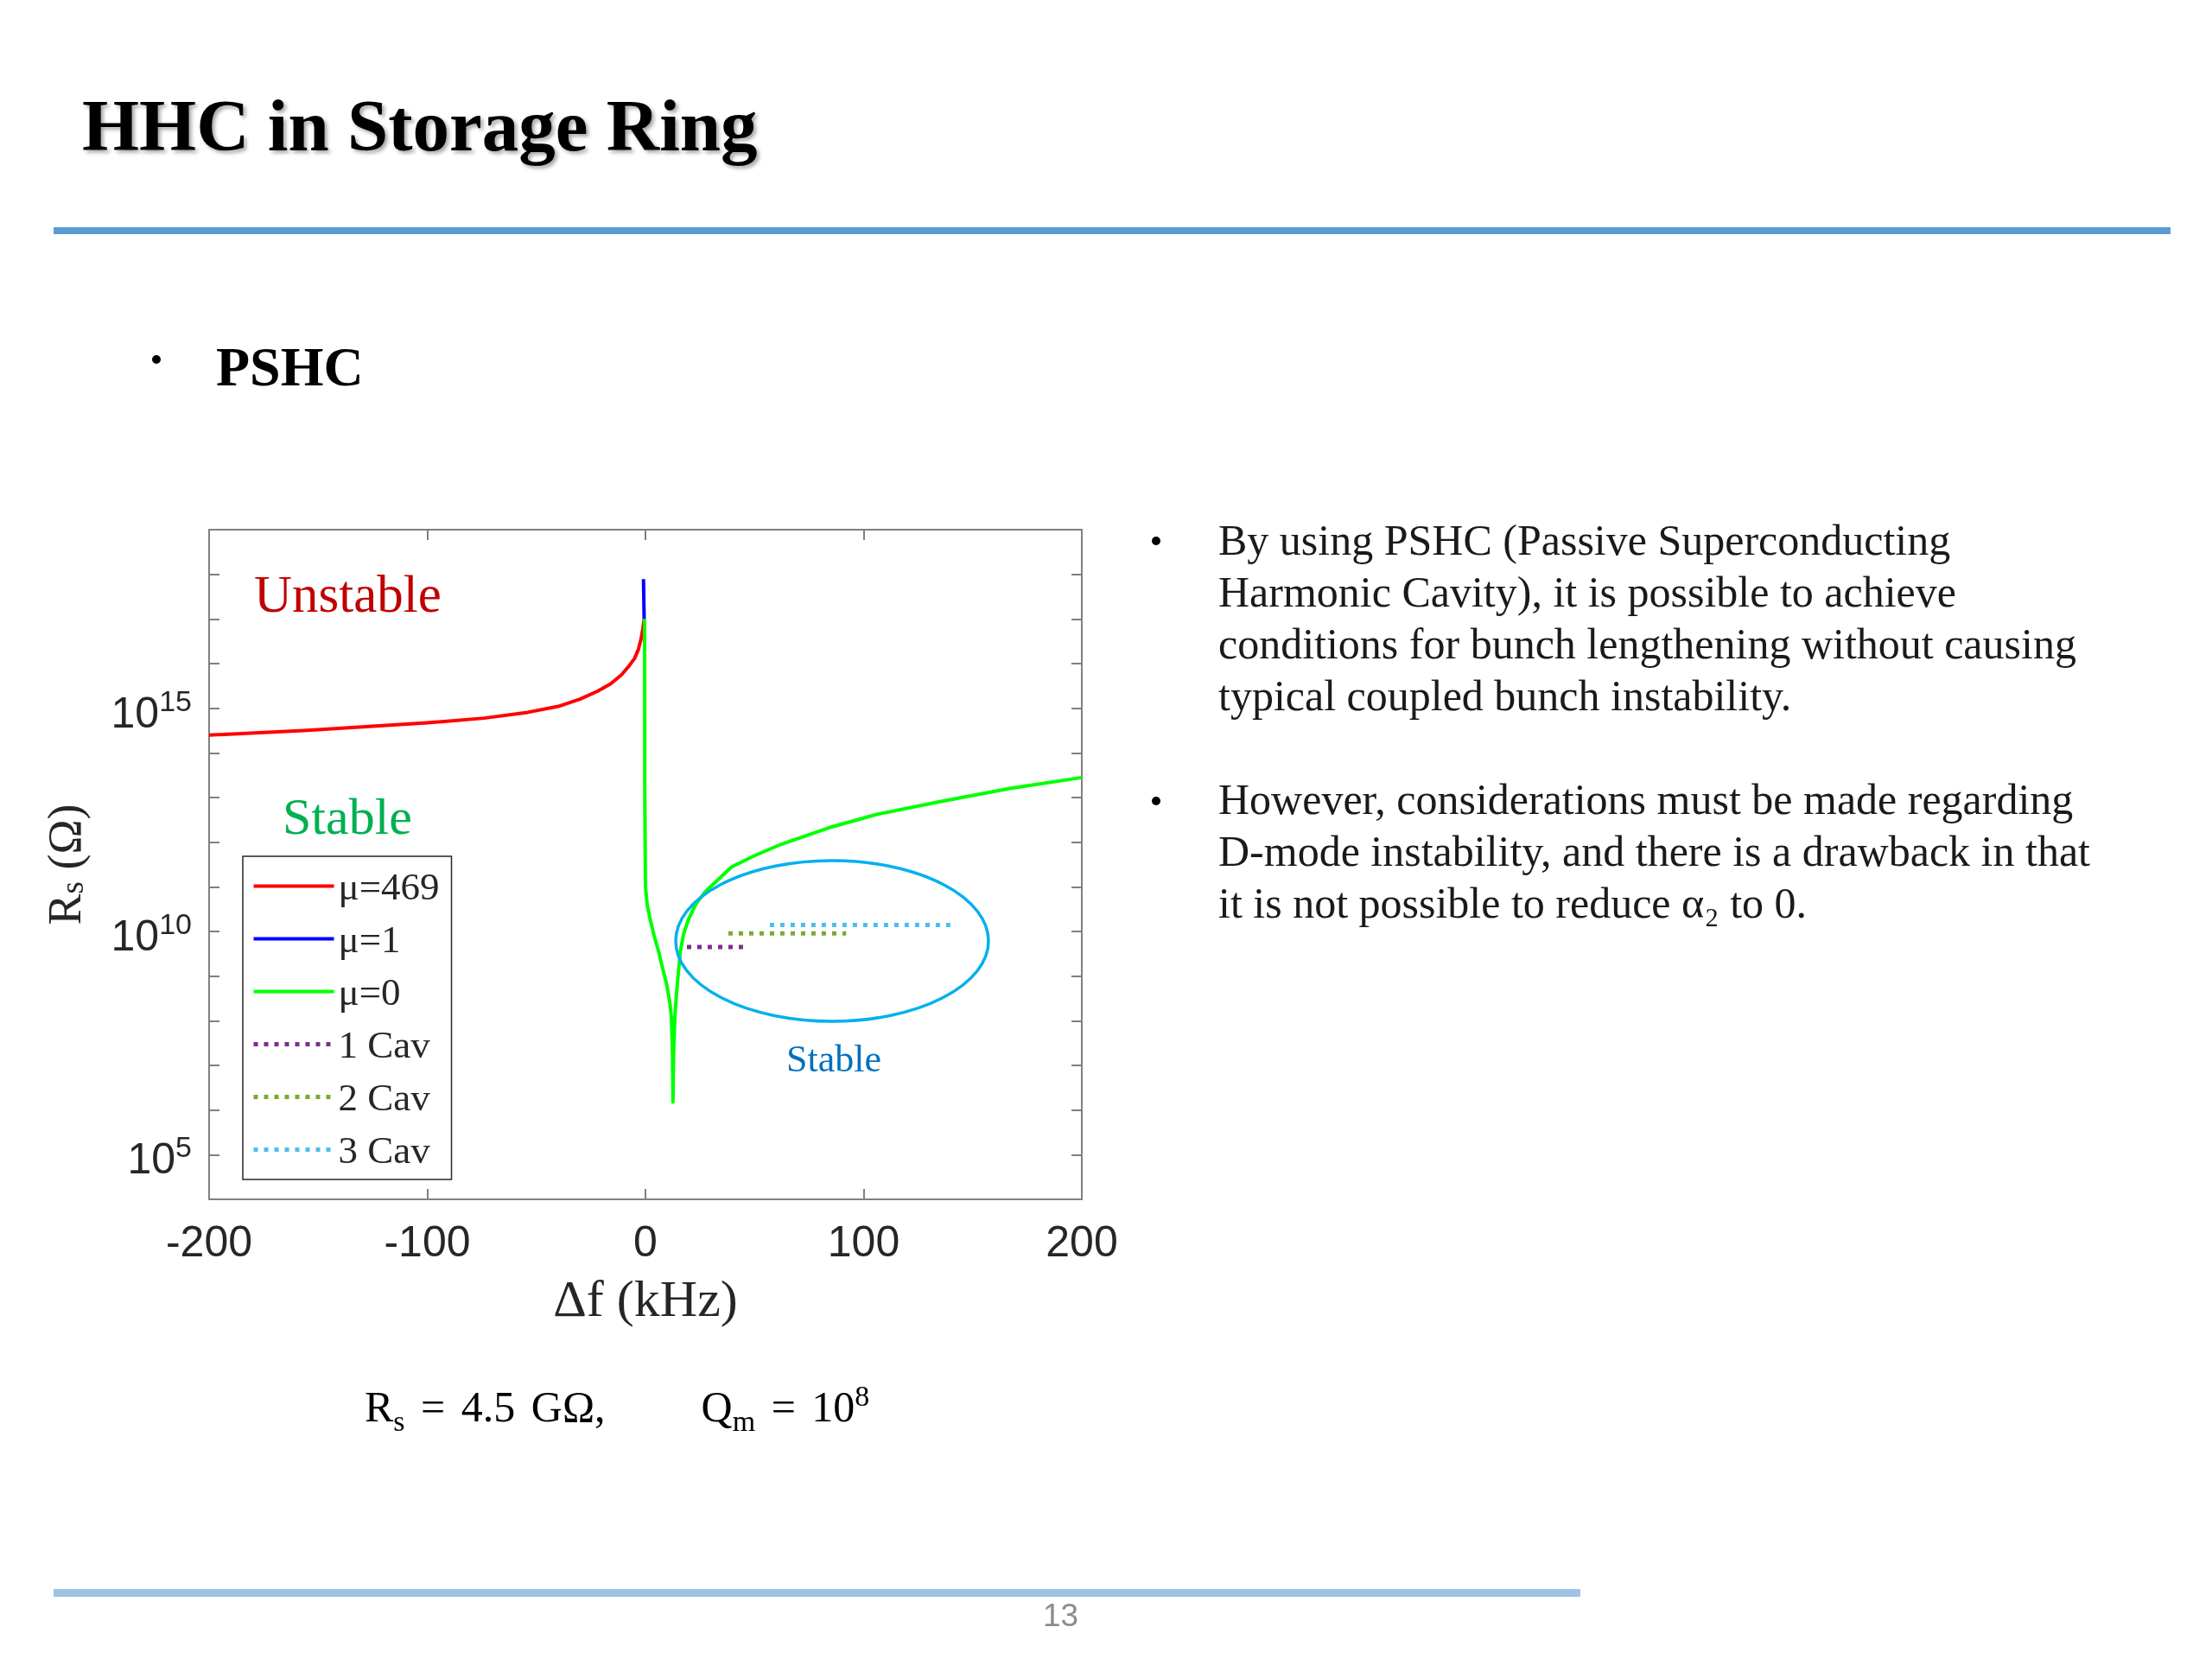 The height and width of the screenshot is (1659, 2212). What do you see at coordinates (427, 1242) in the screenshot?
I see `x-tick-label: -100` at bounding box center [427, 1242].